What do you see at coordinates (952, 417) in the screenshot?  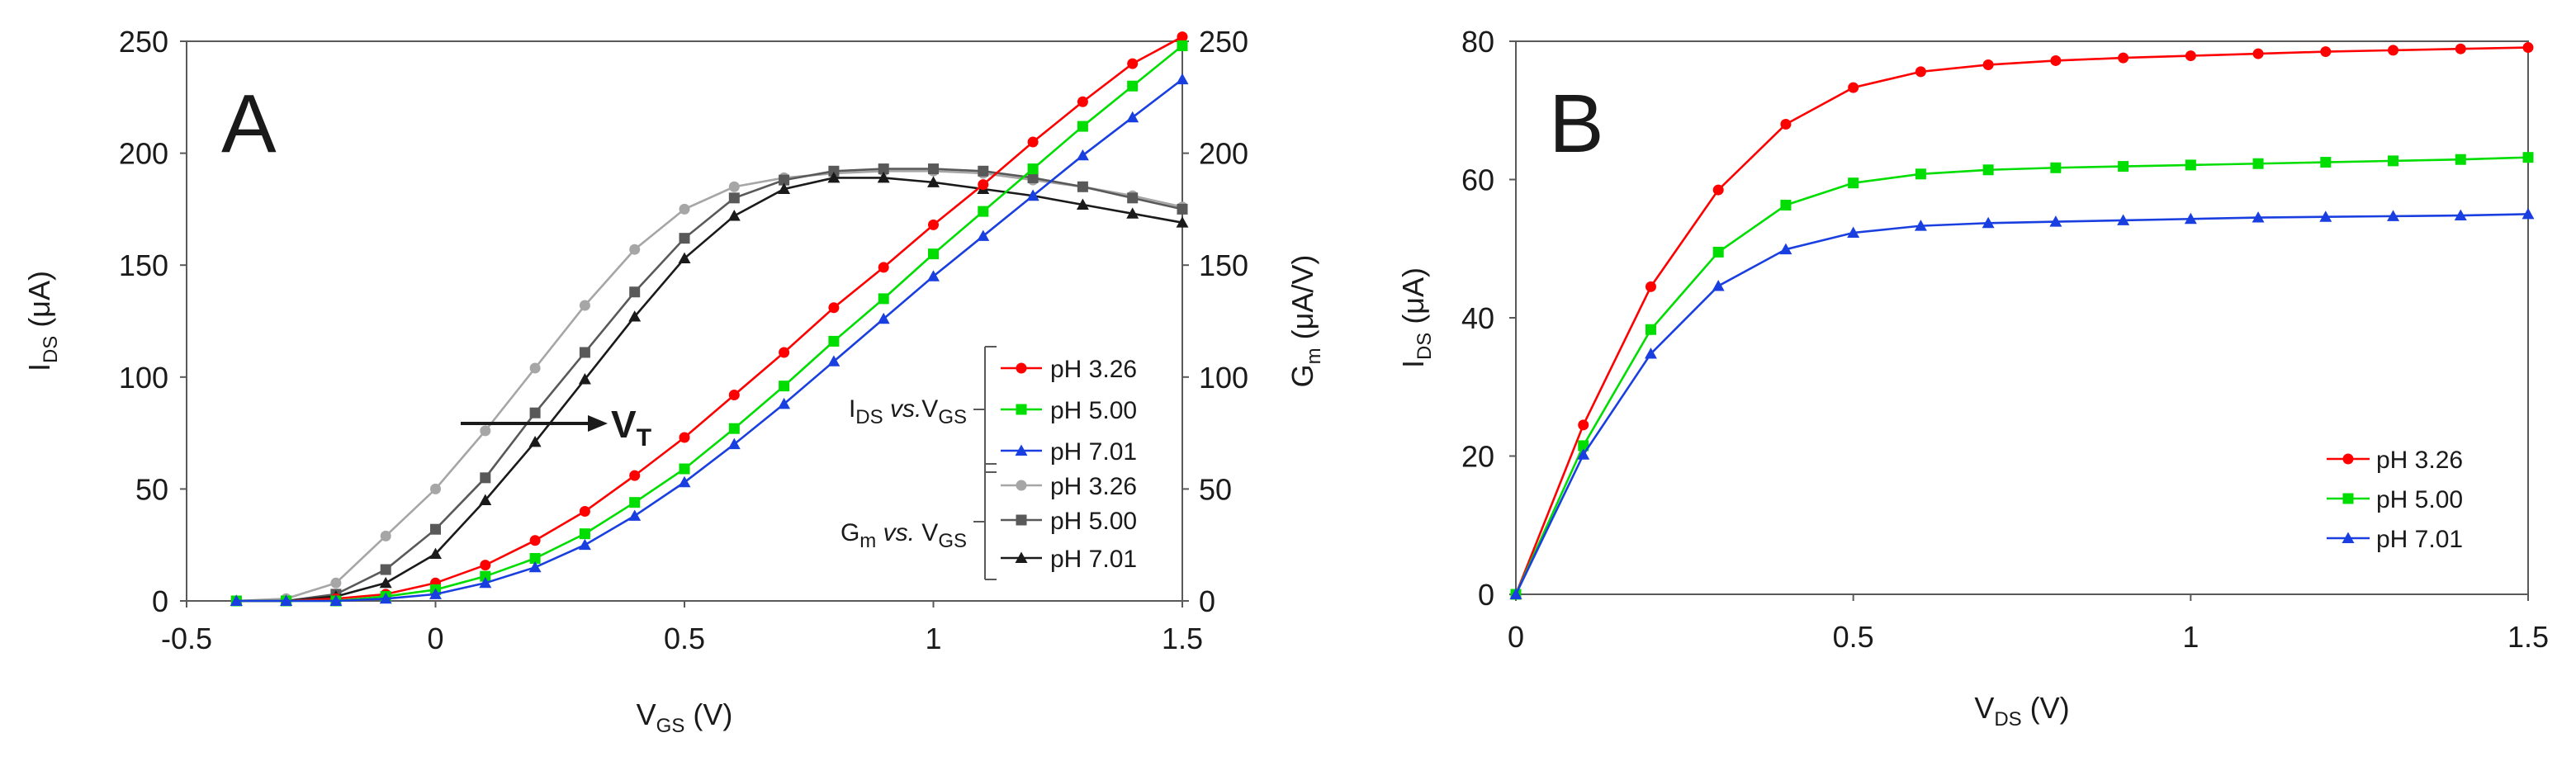 I see `legend-group-sub2: GS` at bounding box center [952, 417].